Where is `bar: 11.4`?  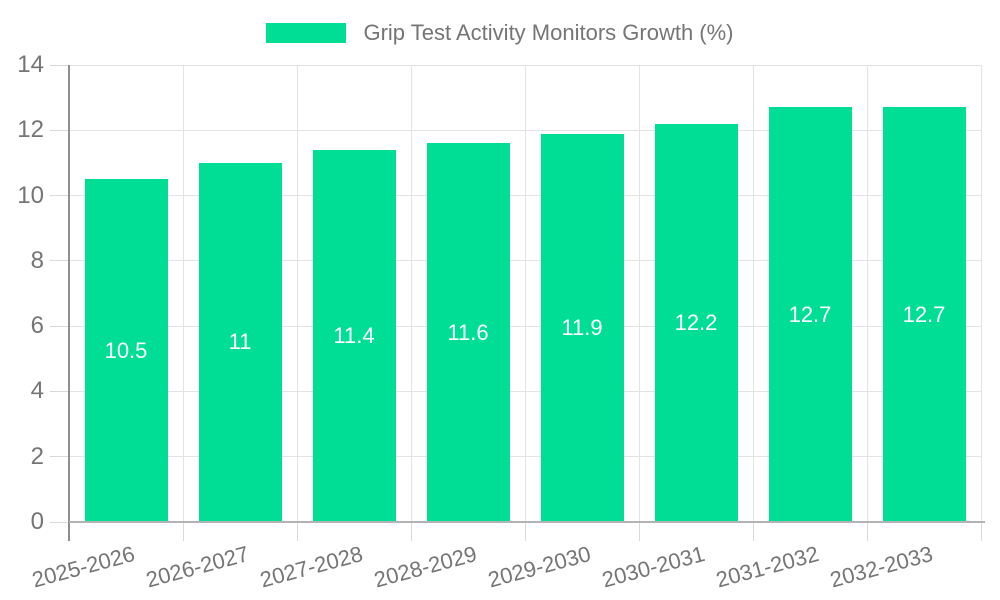
bar: 11.4 is located at coordinates (354, 335).